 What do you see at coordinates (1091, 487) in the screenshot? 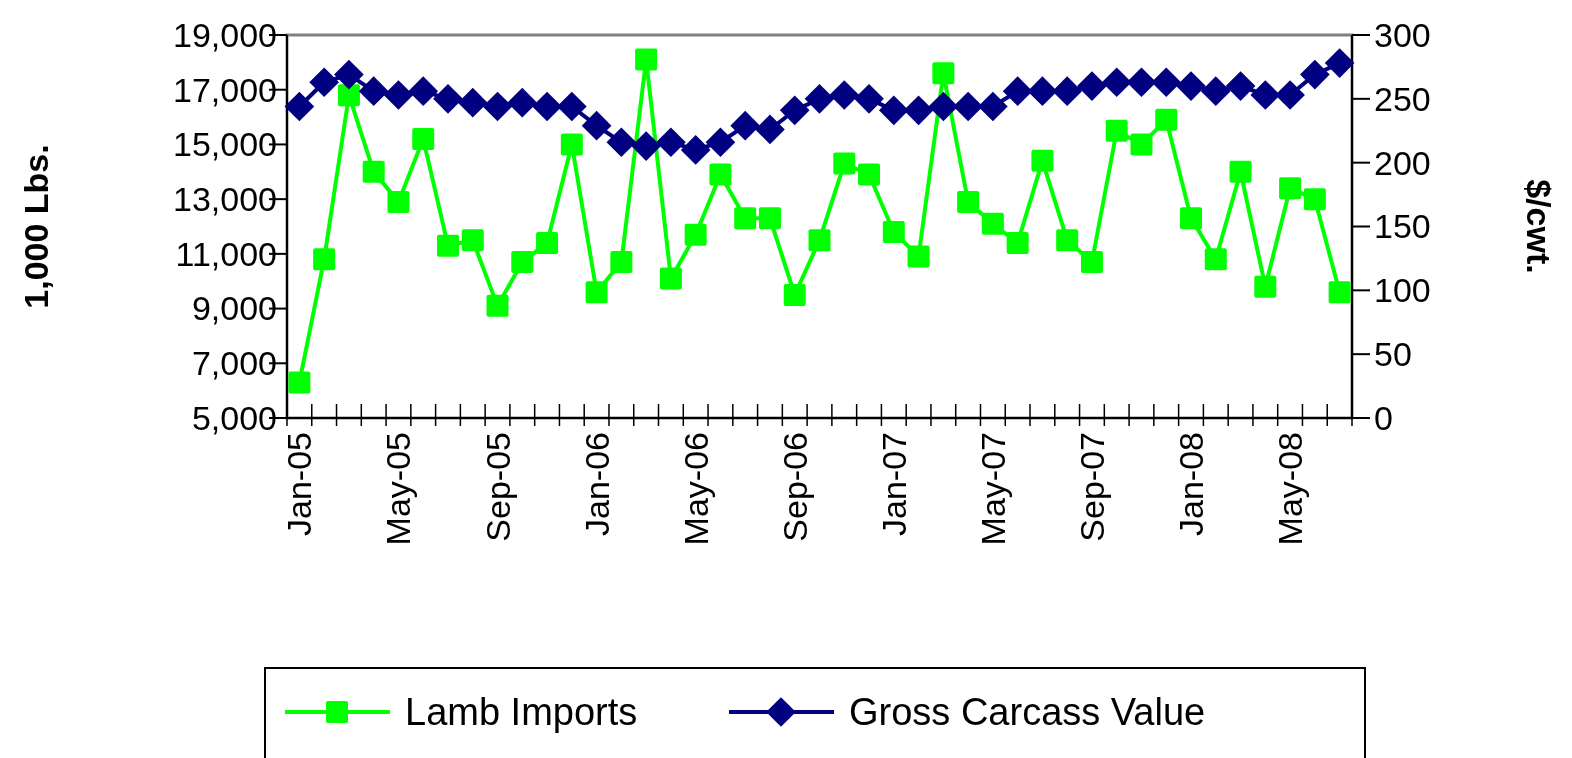
I see `x-tick-label: Sep-07` at bounding box center [1091, 487].